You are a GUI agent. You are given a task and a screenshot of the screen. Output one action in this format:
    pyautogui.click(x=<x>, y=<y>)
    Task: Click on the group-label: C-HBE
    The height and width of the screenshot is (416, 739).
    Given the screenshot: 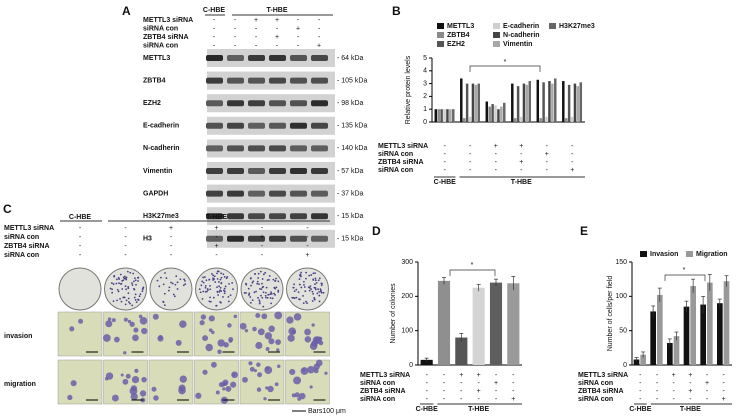 What is the action you would take?
    pyautogui.click(x=640, y=409)
    